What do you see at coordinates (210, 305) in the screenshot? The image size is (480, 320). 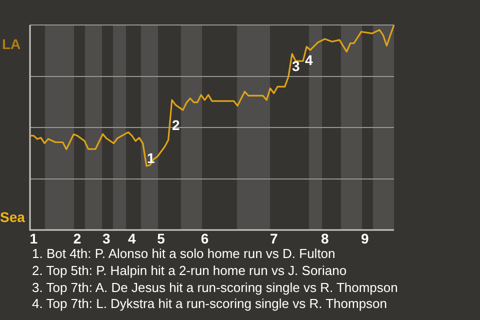 I see `text: 4. Top 7th: L. Dykstra hit a run-scoring single vs R. Thompson` at bounding box center [210, 305].